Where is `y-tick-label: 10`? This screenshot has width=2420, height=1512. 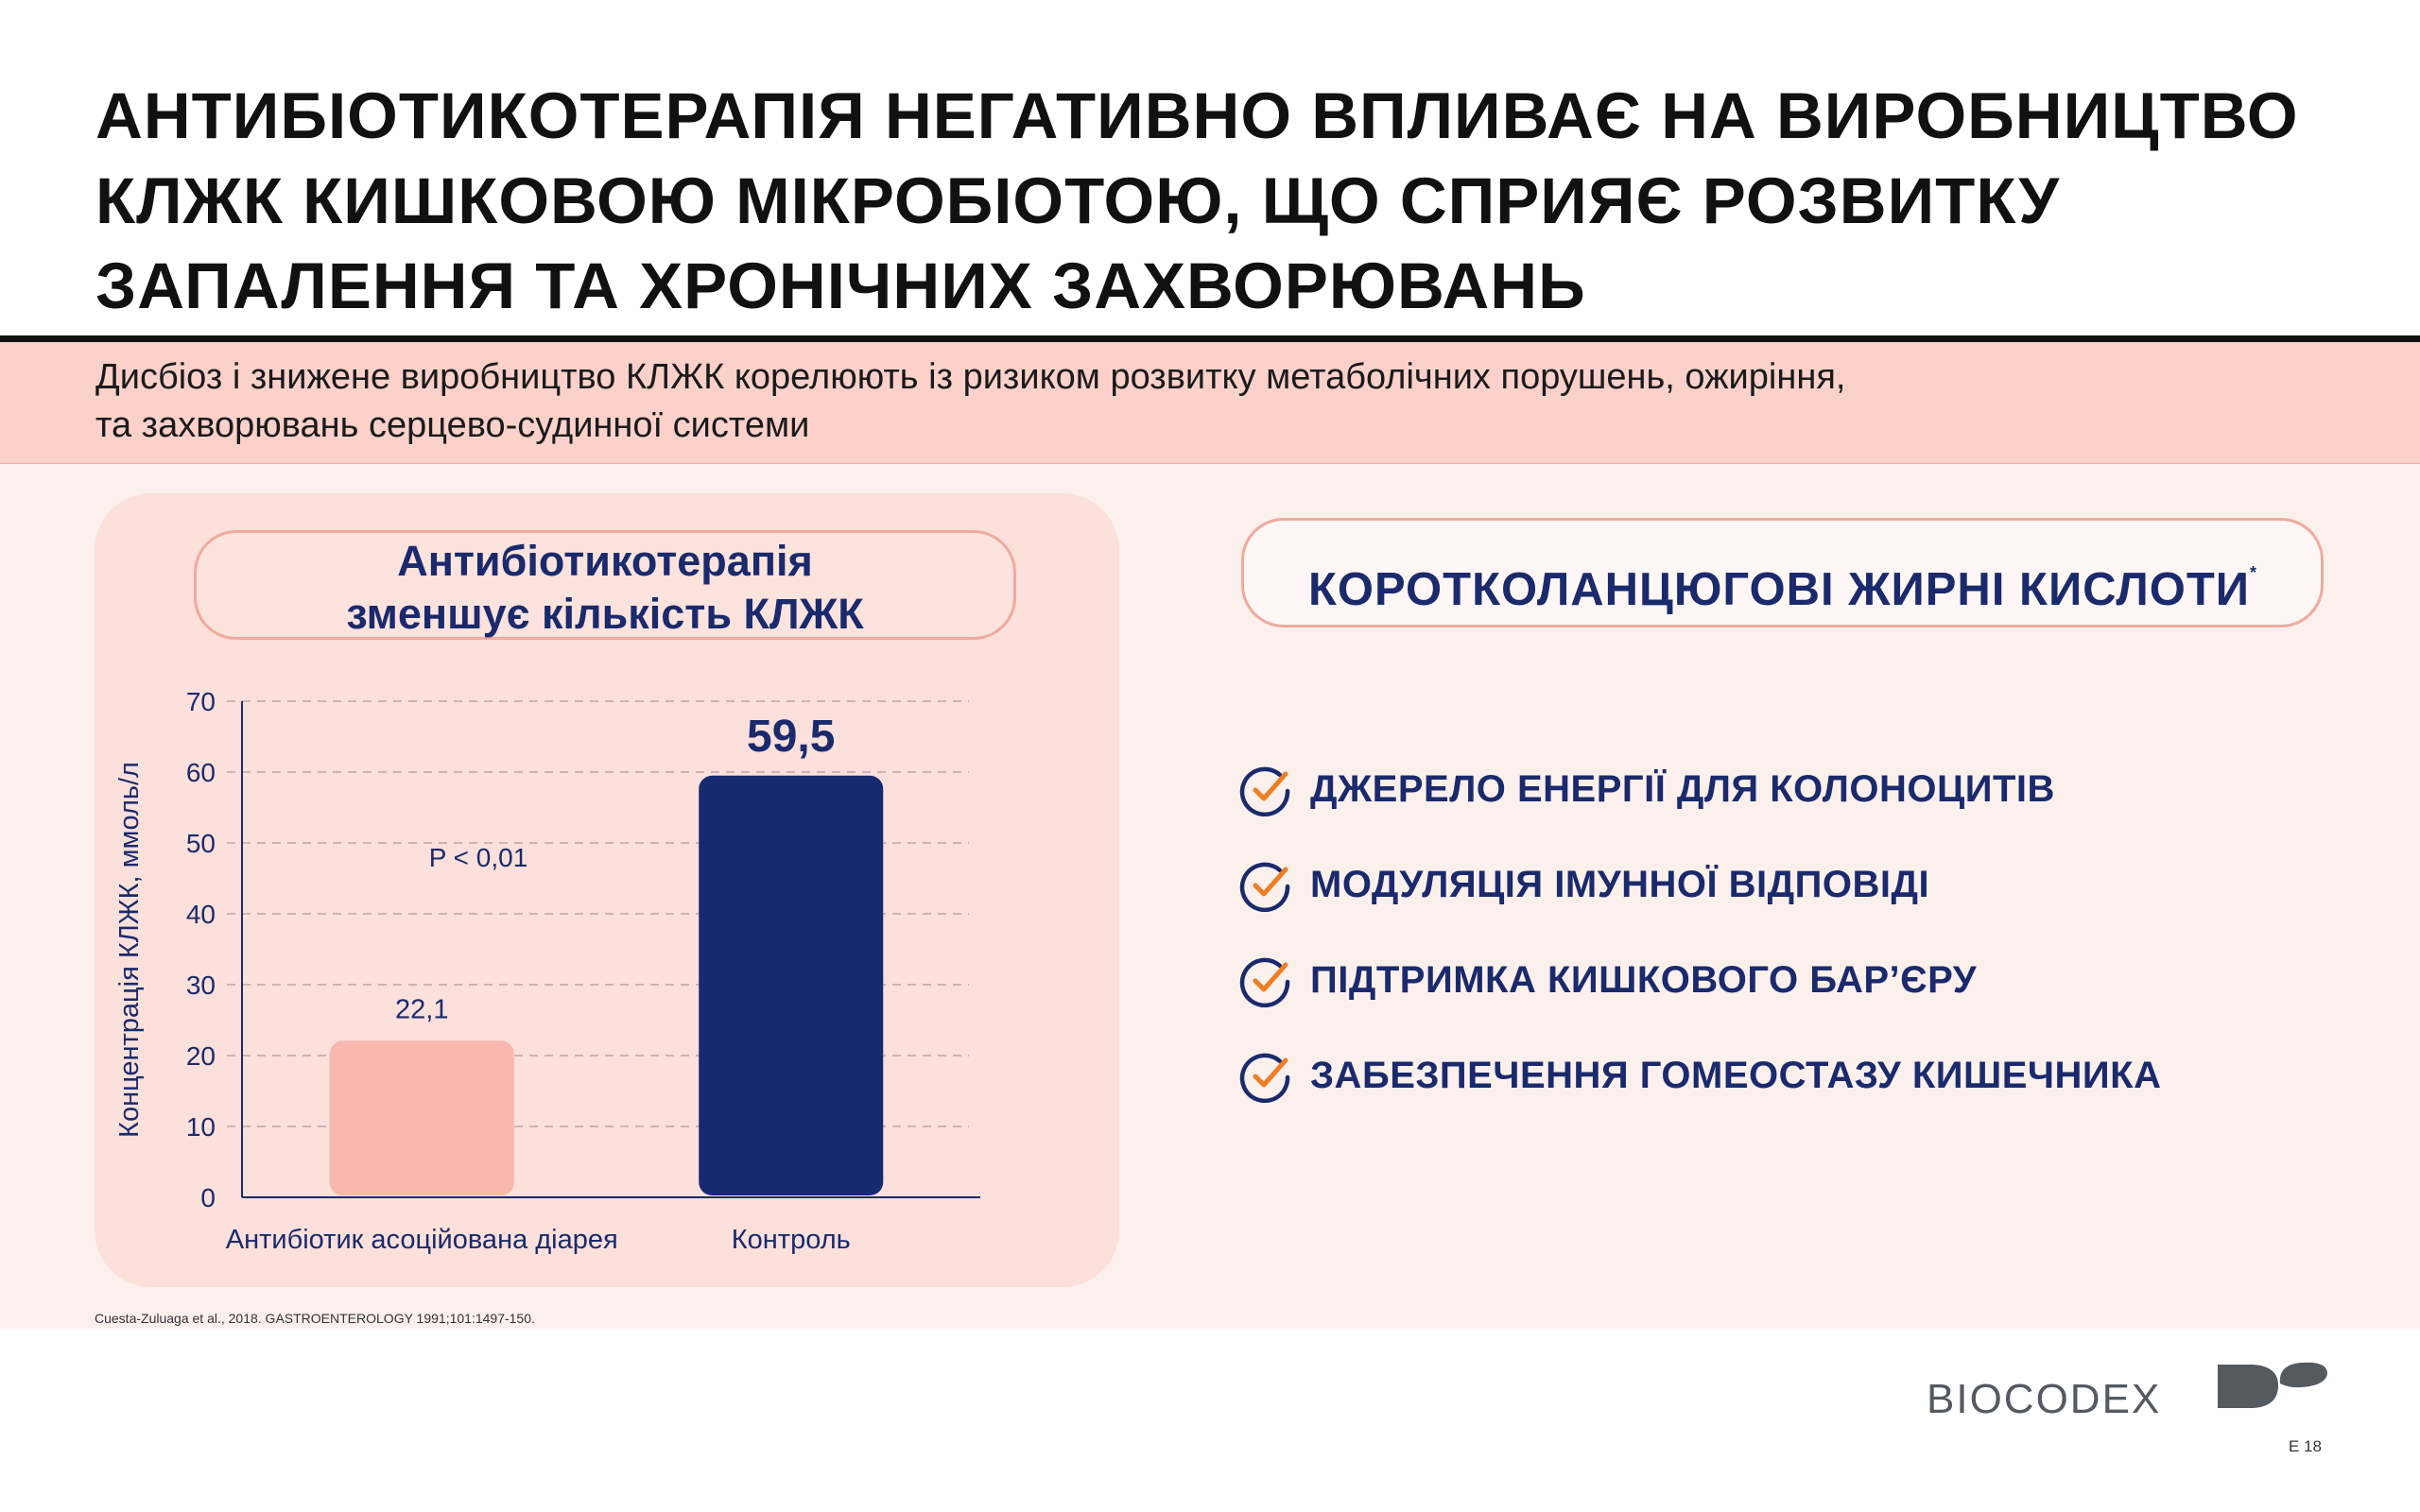 y-tick-label: 10 is located at coordinates (201, 1127).